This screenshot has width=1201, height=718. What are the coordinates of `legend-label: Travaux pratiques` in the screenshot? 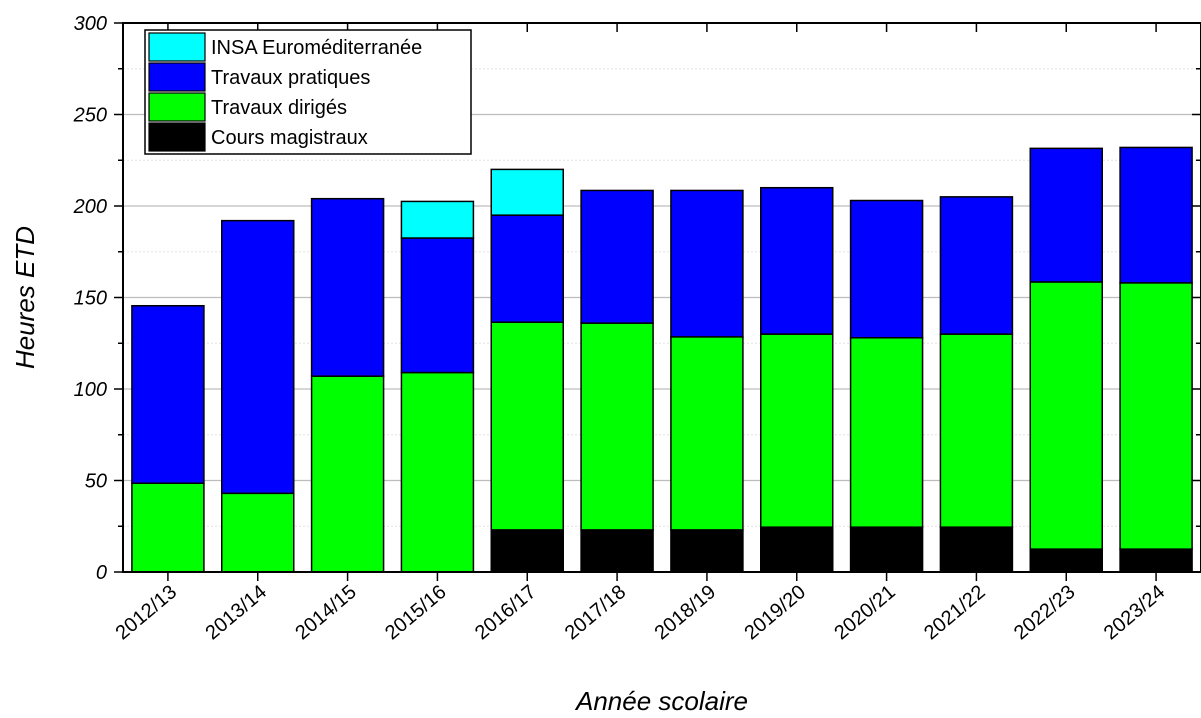 It's located at (290, 78).